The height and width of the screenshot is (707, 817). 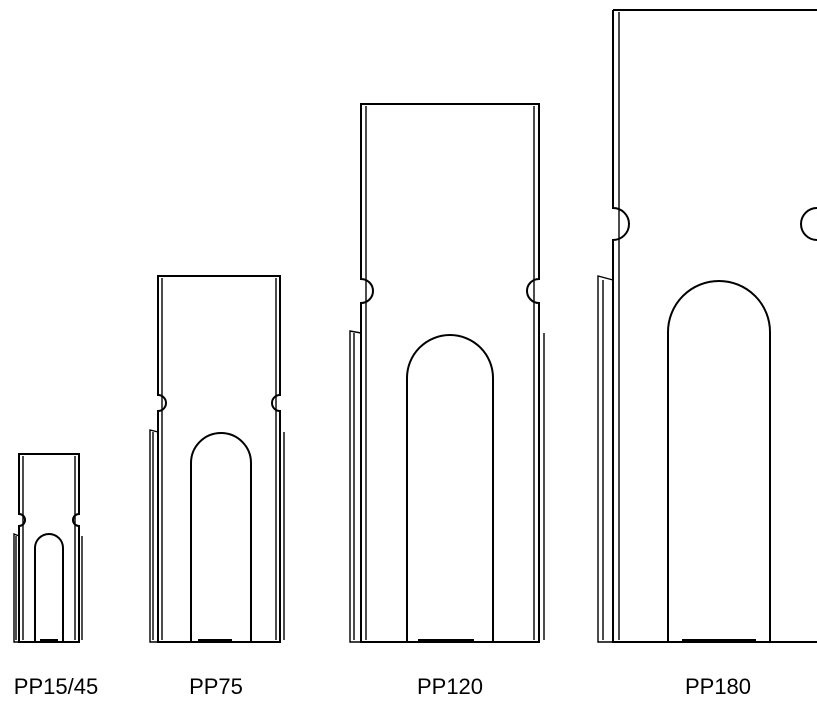 What do you see at coordinates (450, 686) in the screenshot?
I see `product-label-pp120: PP120` at bounding box center [450, 686].